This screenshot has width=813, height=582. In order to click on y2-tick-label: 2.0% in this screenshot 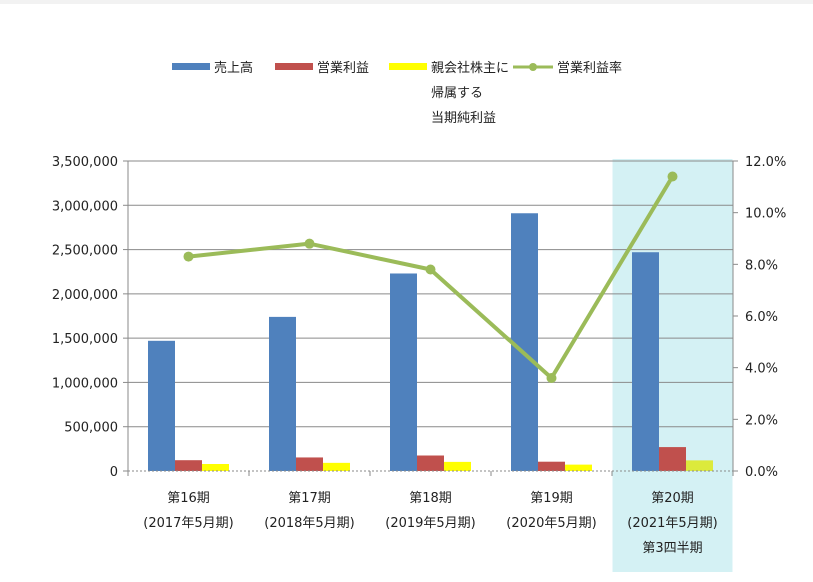, I will do `click(761, 420)`.